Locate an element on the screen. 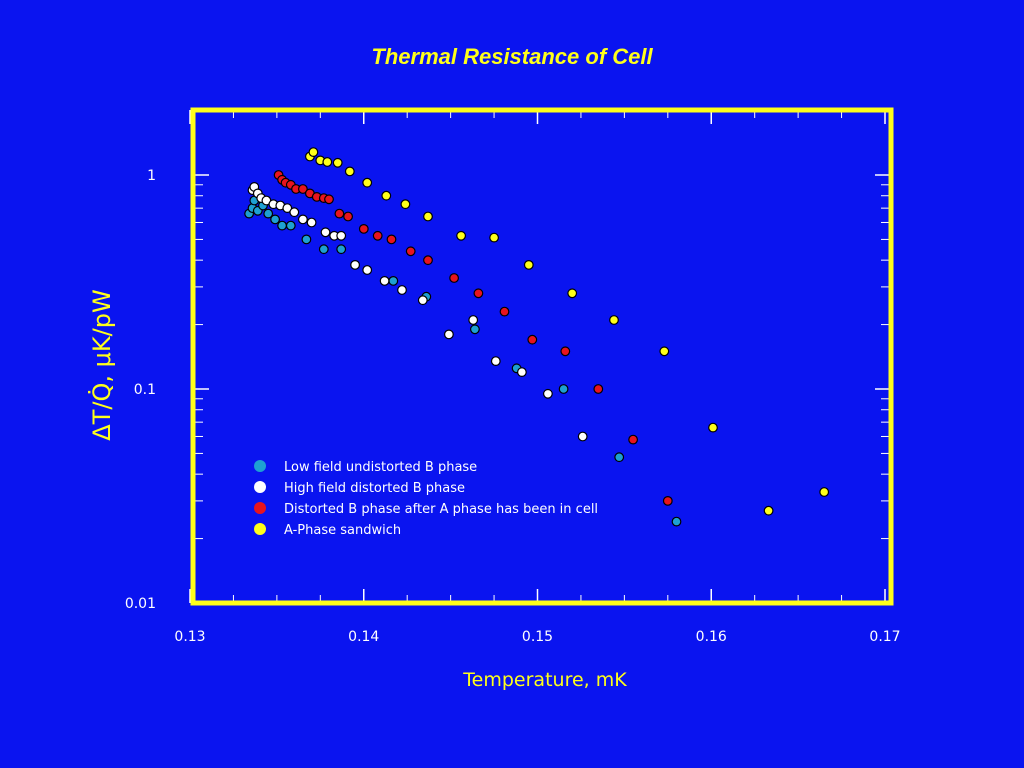 The width and height of the screenshot is (1024, 768). x-tick-label: 0.13 is located at coordinates (189, 637).